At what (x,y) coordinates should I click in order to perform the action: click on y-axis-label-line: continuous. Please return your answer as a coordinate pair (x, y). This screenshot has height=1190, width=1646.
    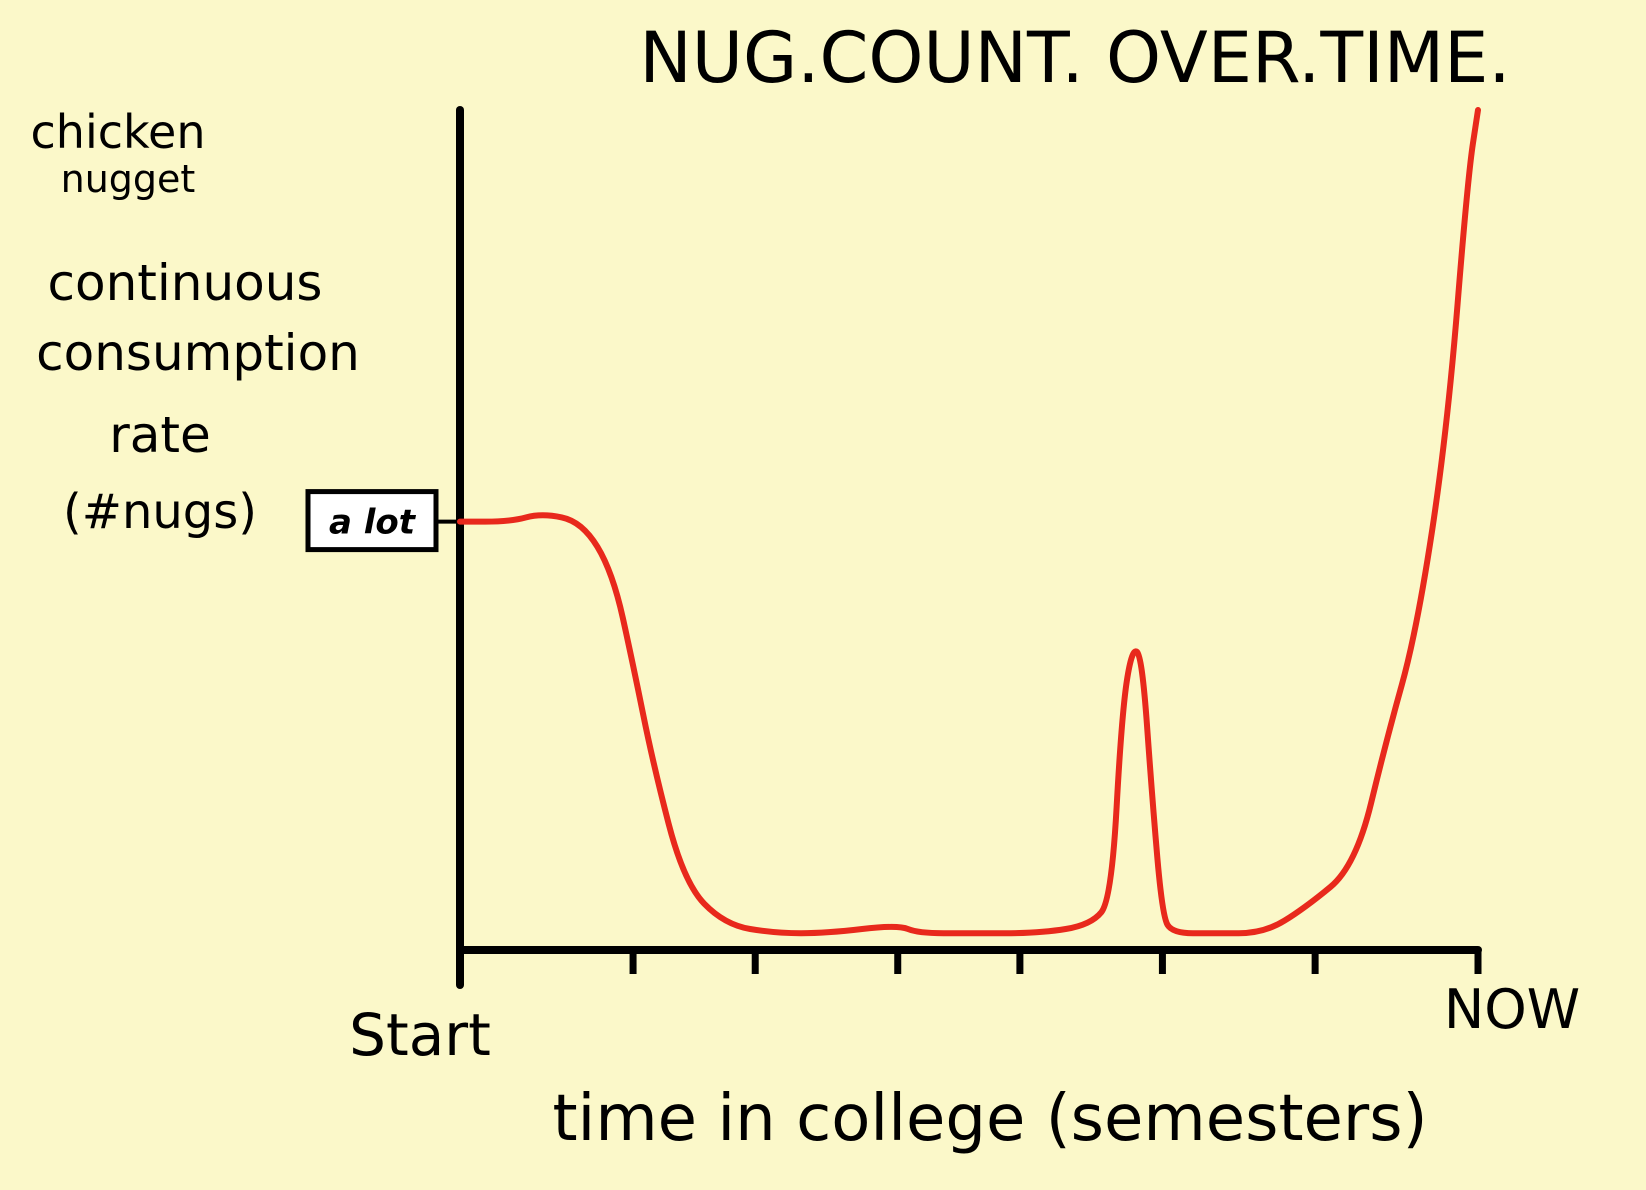
    Looking at the image, I should click on (185, 283).